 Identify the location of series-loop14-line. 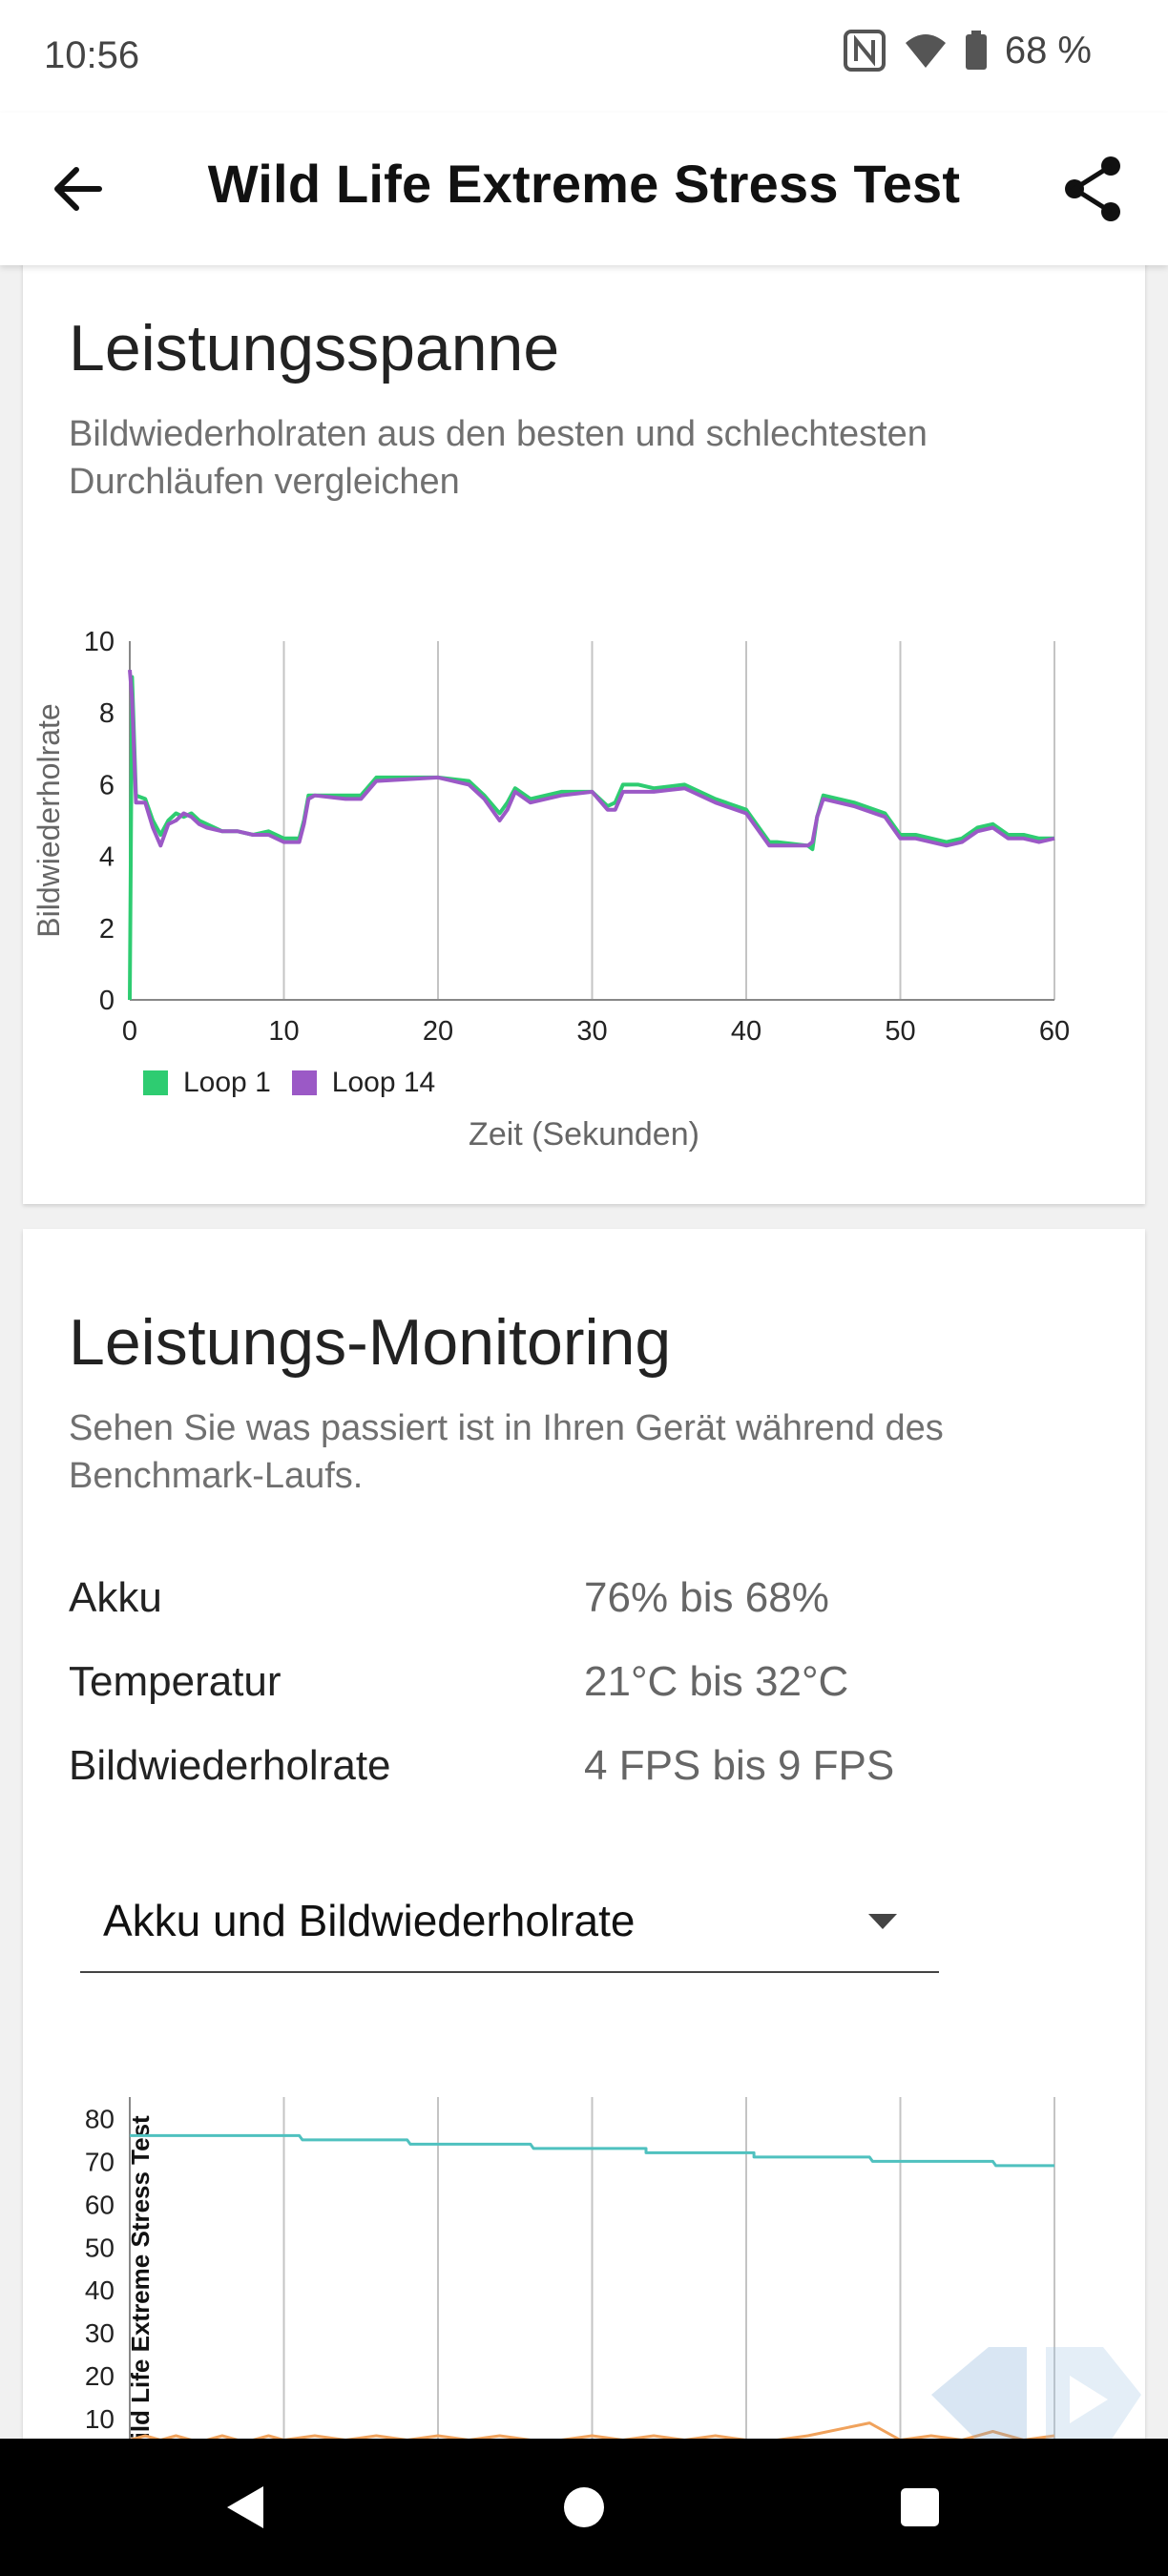
(591, 758).